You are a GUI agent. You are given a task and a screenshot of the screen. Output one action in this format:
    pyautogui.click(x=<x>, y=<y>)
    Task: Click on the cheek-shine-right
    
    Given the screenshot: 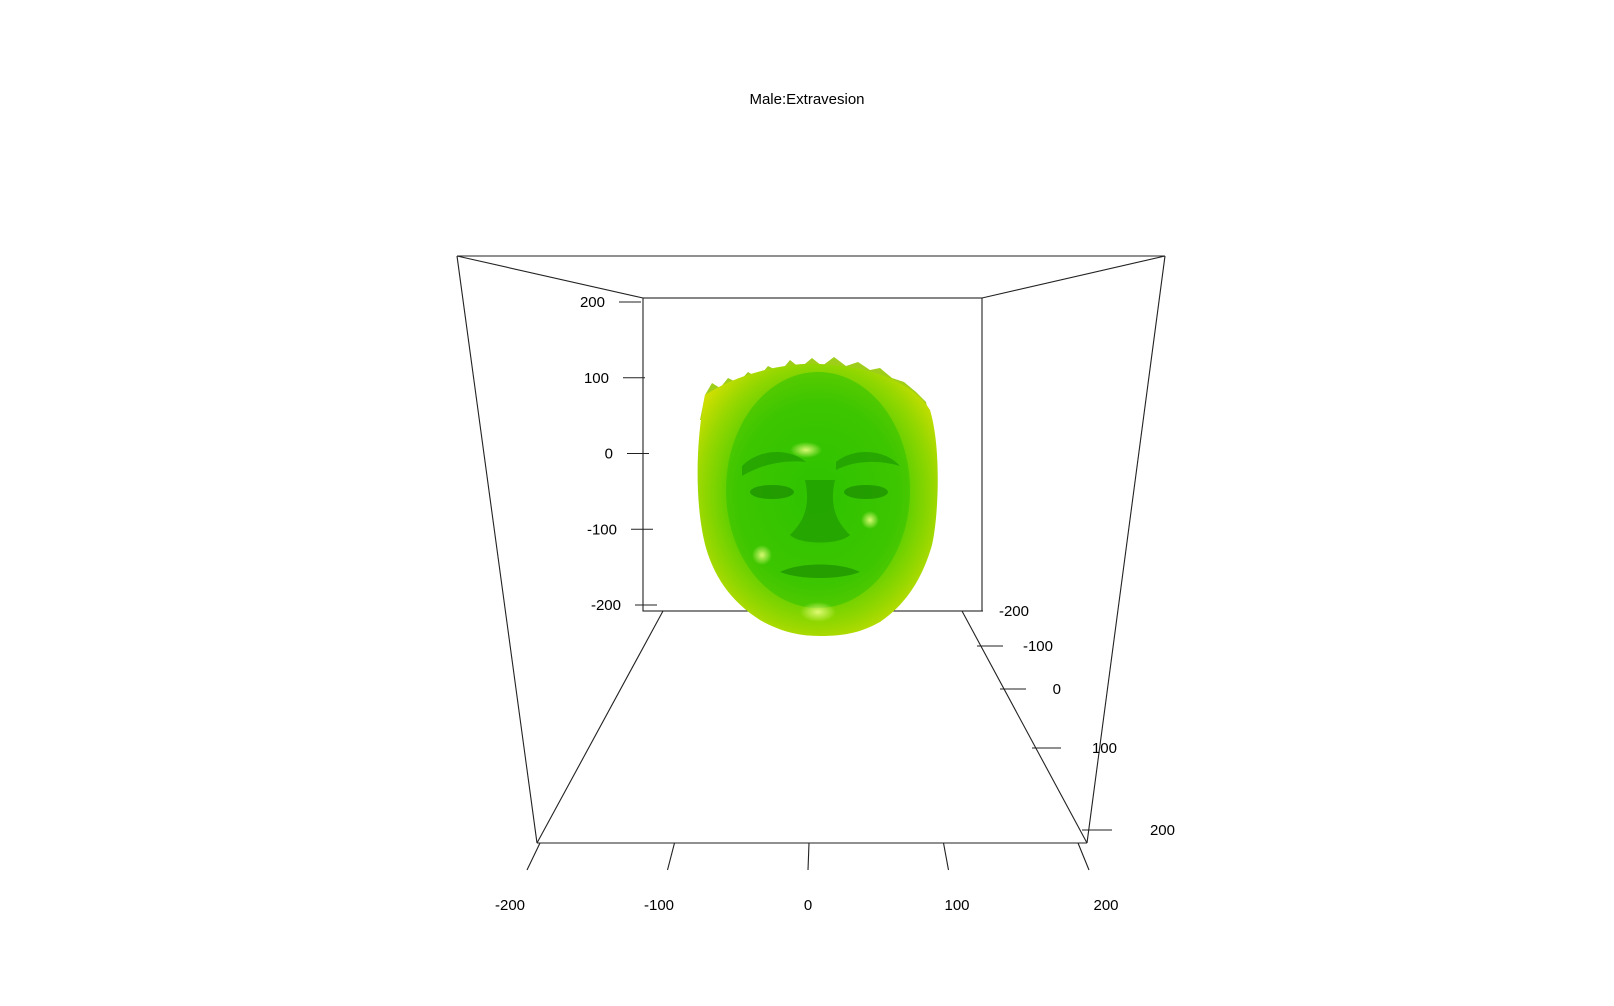 What is the action you would take?
    pyautogui.click(x=870, y=520)
    